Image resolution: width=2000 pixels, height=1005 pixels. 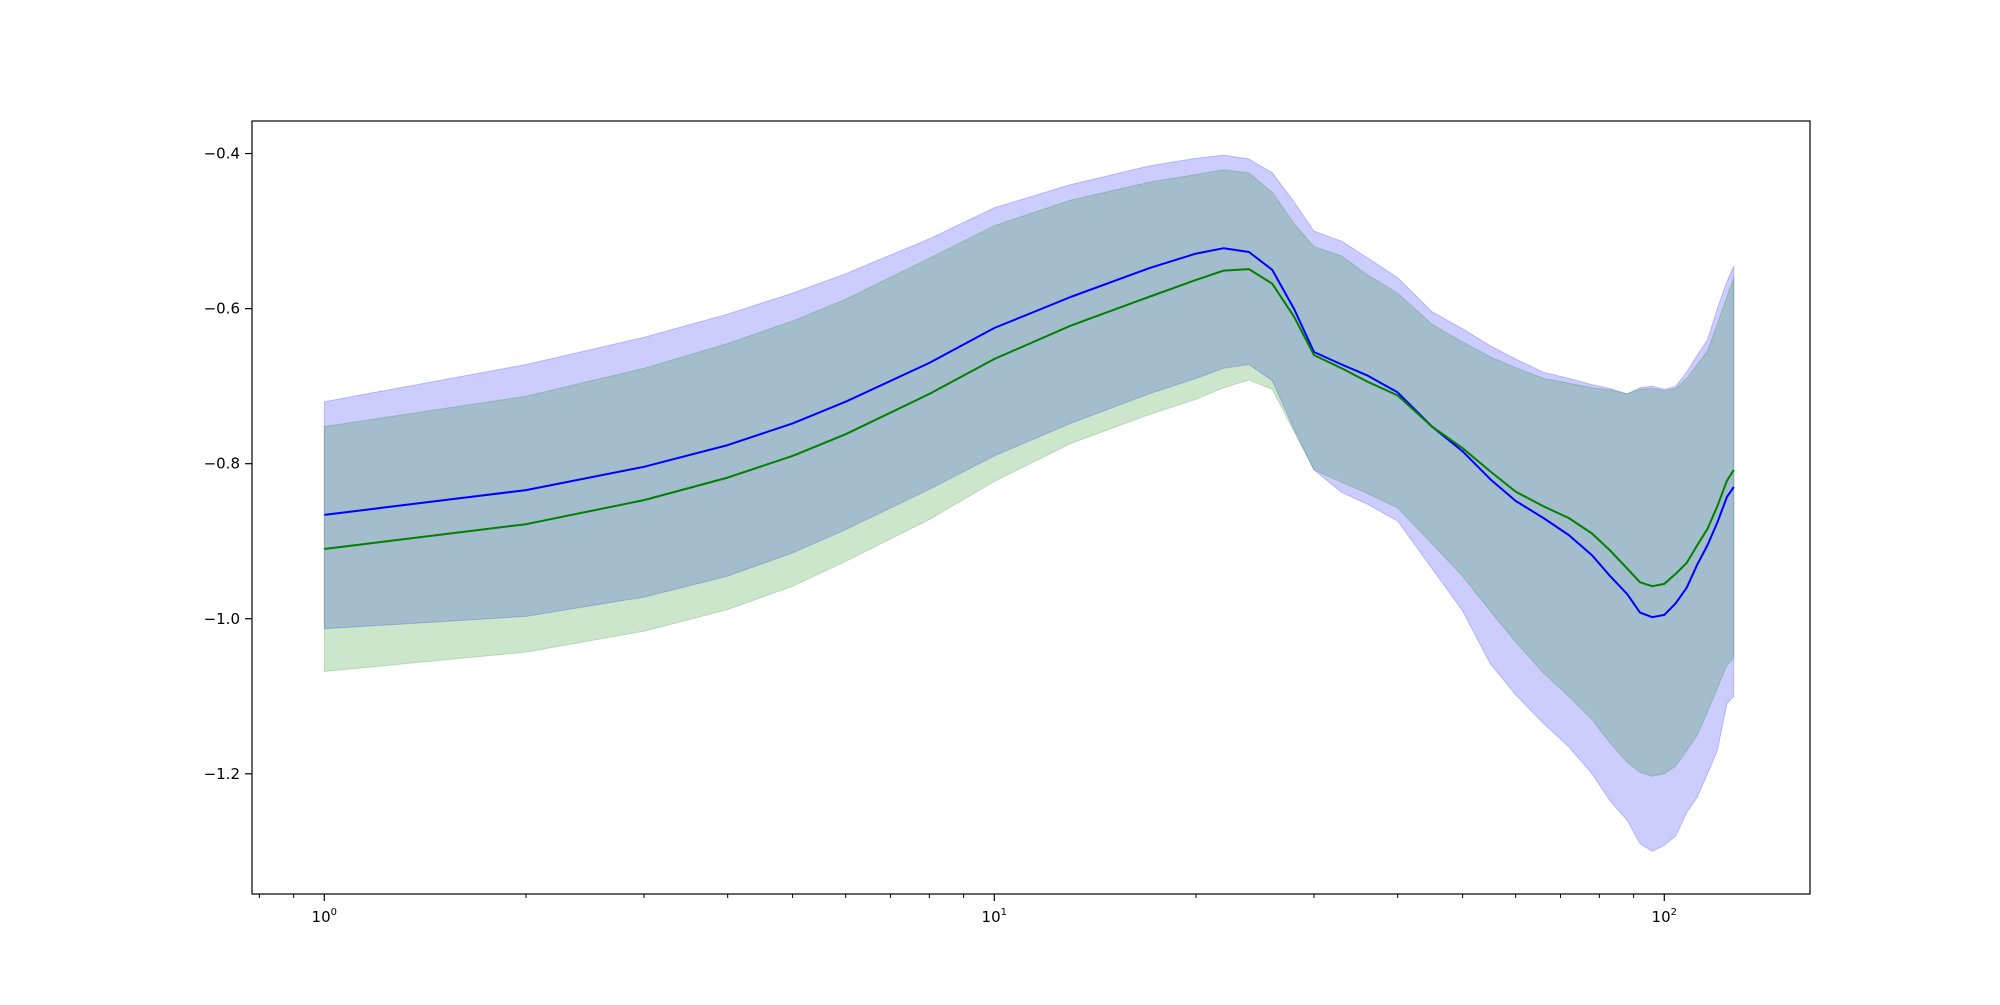 I want to click on y-tick-label-4: −1.2, so click(x=222, y=774).